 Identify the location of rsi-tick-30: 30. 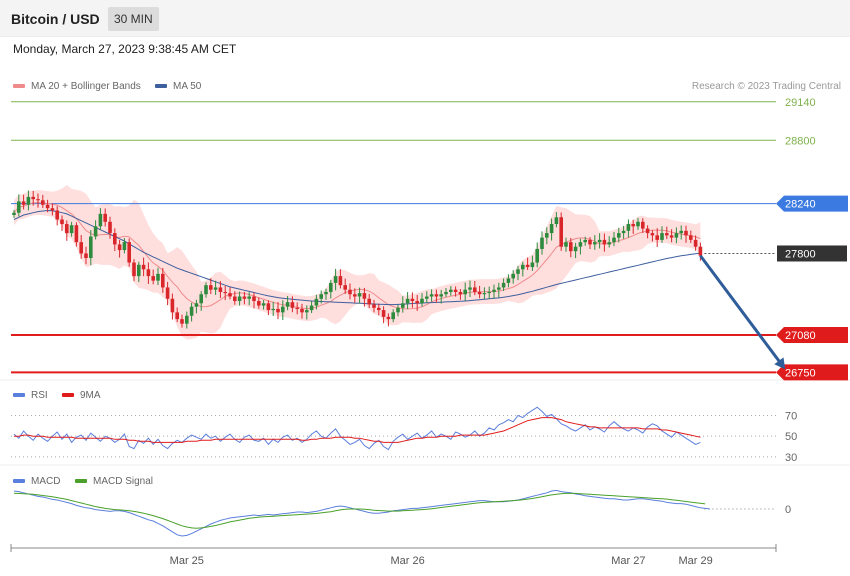
(791, 458).